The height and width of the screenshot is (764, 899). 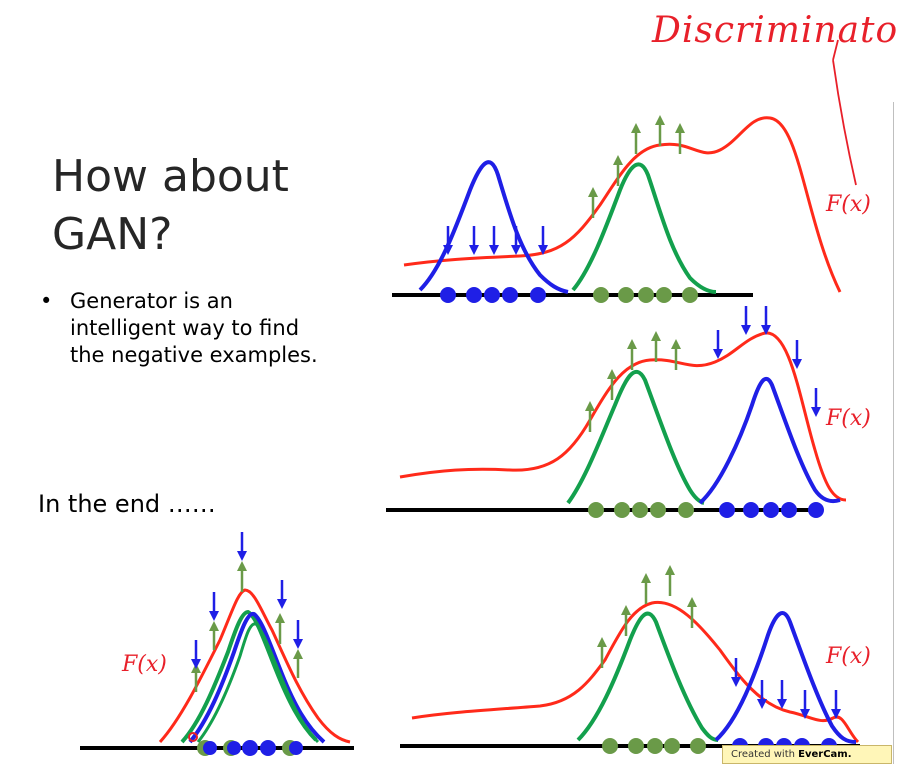 What do you see at coordinates (185, 328) in the screenshot?
I see `bullet-line-2: intelligent way to find` at bounding box center [185, 328].